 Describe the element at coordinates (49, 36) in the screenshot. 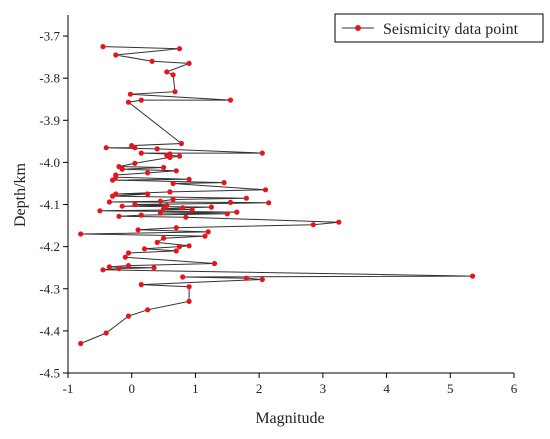

I see `y-tick-label: -3.7` at that location.